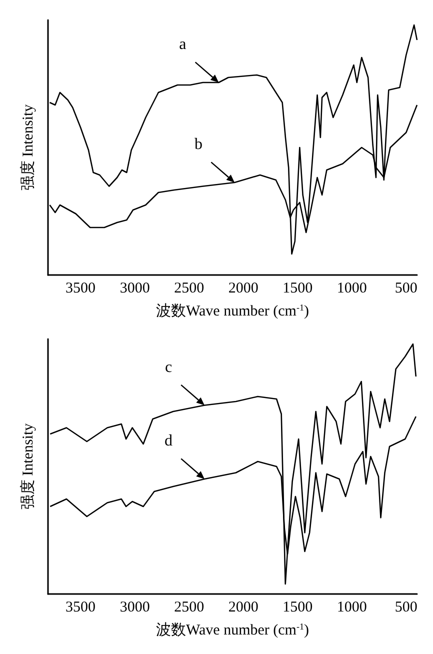  What do you see at coordinates (182, 44) in the screenshot?
I see `annotation: a` at bounding box center [182, 44].